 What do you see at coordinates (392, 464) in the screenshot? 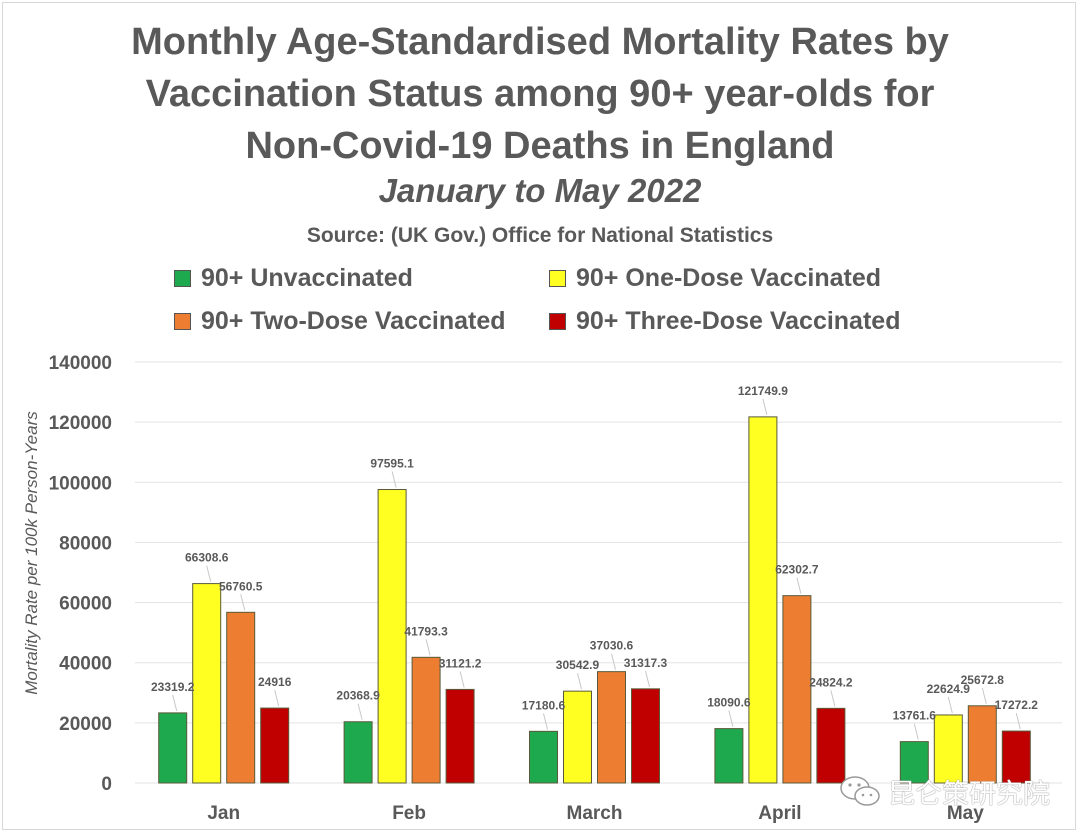
I see `data-label: 97595.1` at bounding box center [392, 464].